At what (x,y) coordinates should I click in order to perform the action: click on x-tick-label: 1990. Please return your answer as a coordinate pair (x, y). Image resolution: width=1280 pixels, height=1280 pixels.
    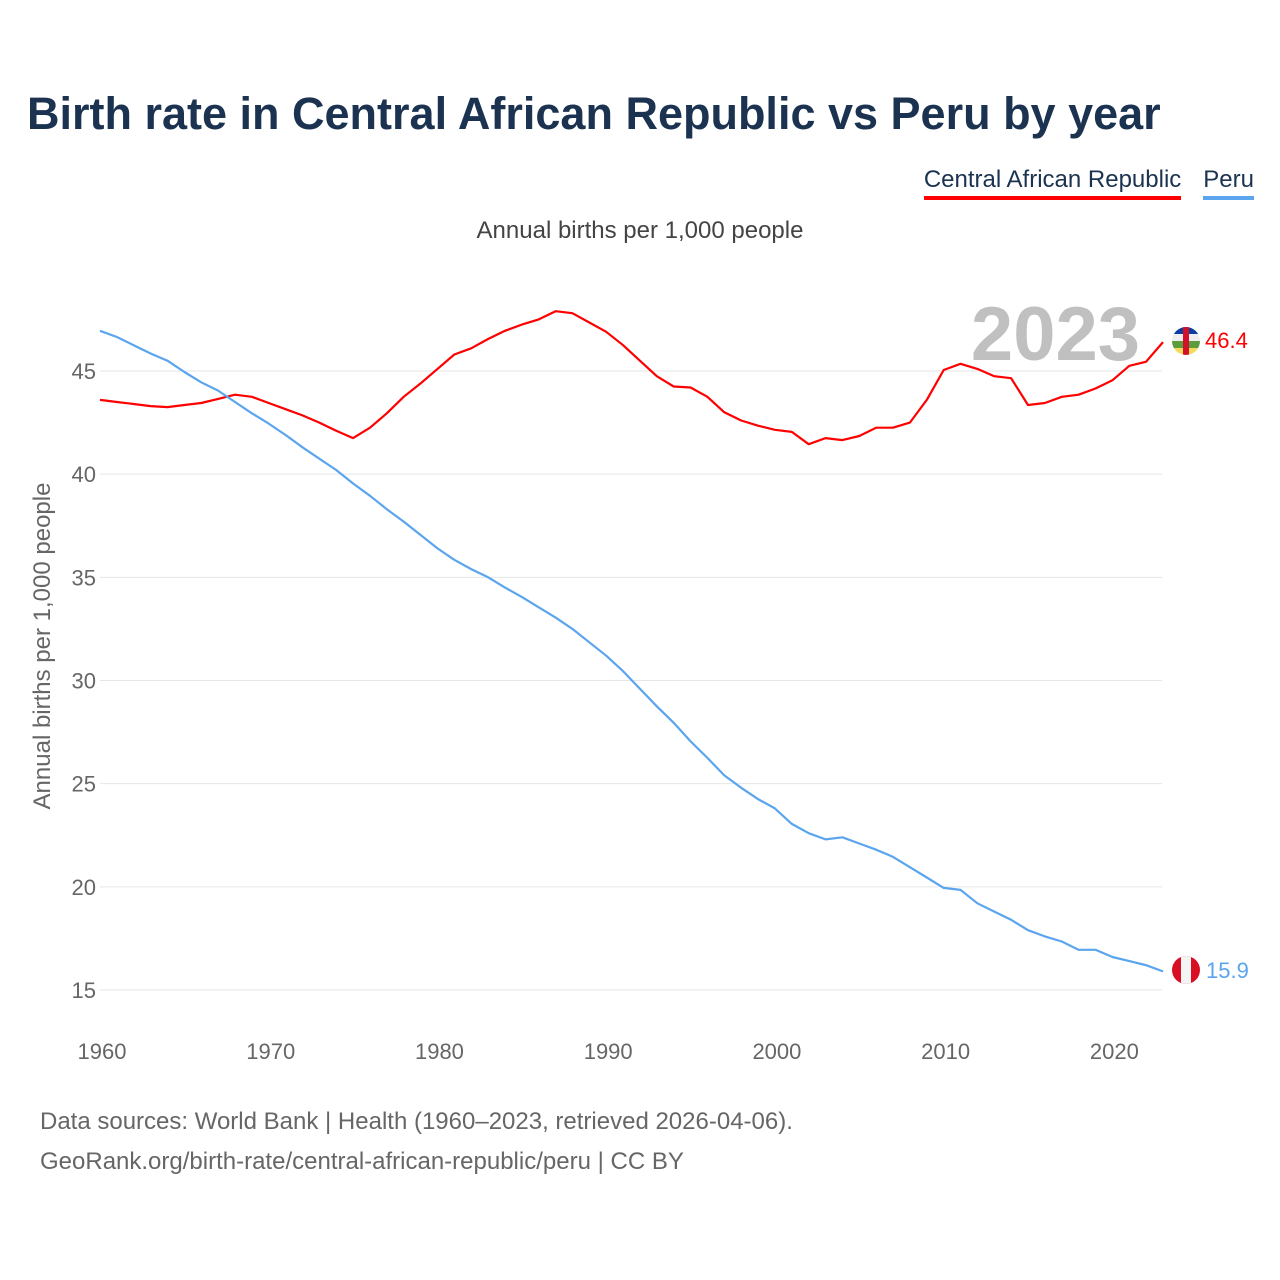
    Looking at the image, I should click on (608, 1051).